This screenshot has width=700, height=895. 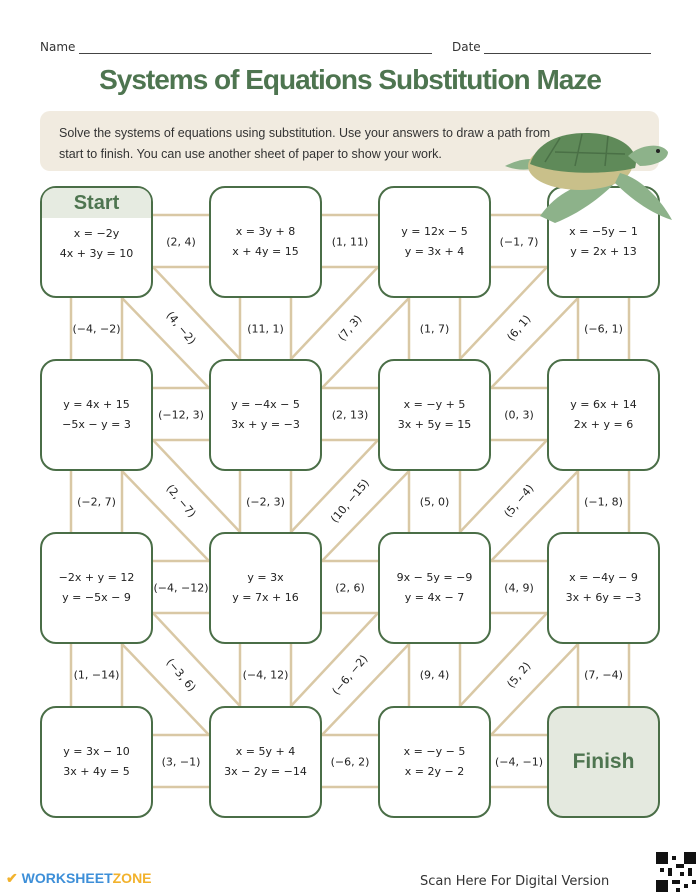 I want to click on date-field, so click(x=567, y=53).